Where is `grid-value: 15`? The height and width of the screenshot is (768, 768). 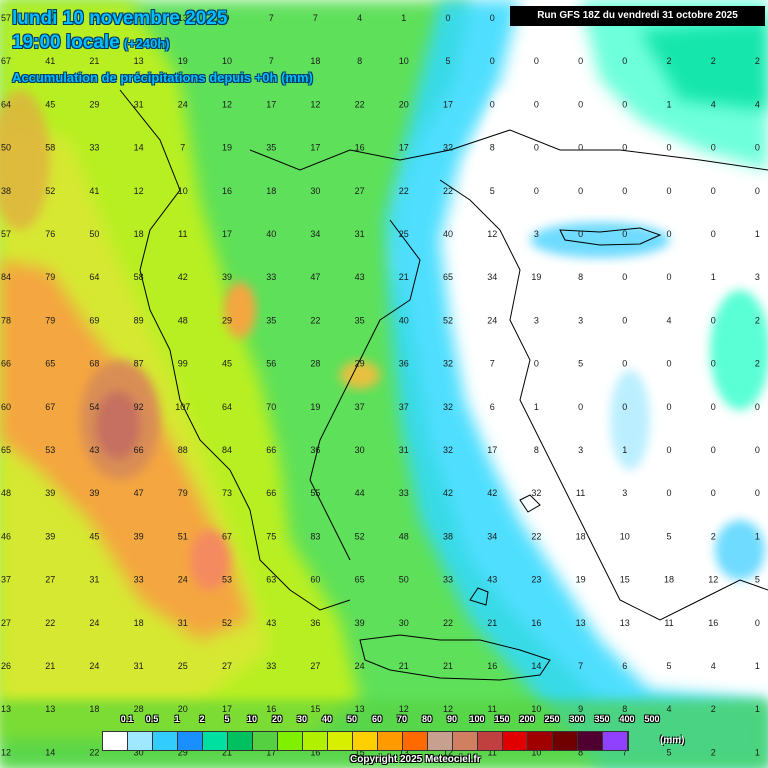 grid-value: 15 is located at coordinates (360, 752).